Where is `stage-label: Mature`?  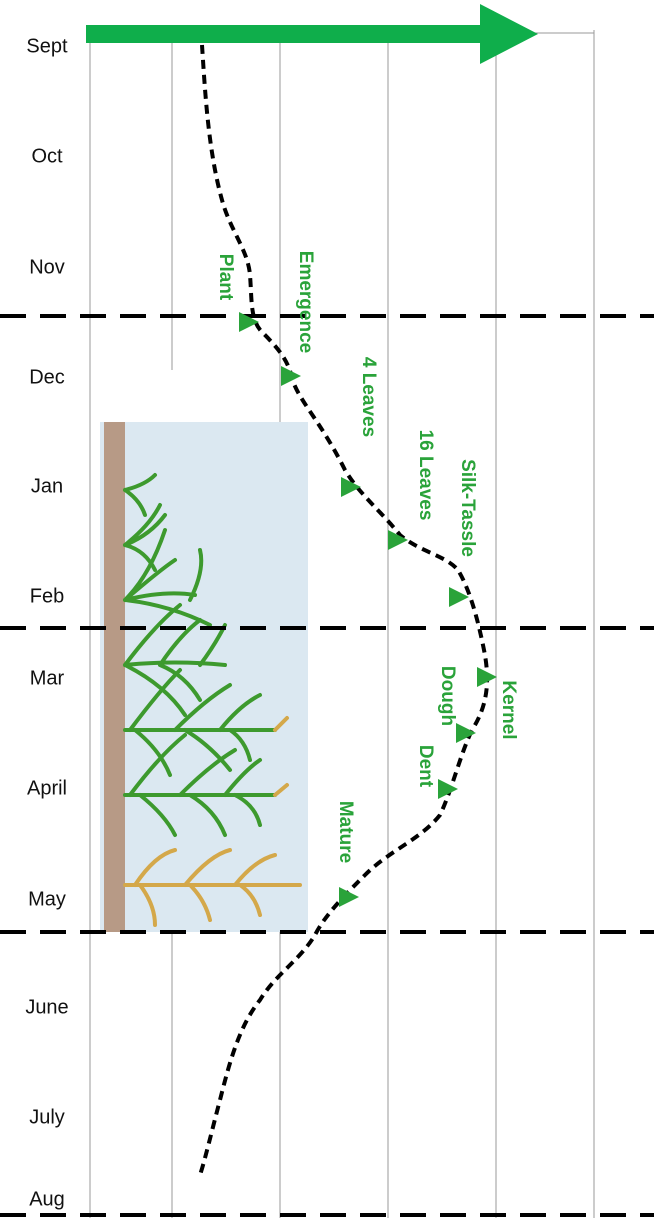 stage-label: Mature is located at coordinates (345, 832).